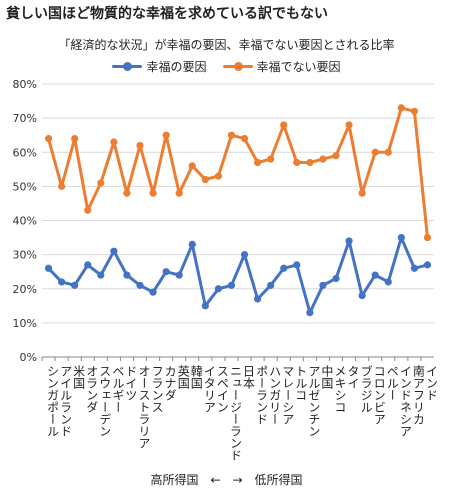 This screenshot has height=498, width=453. I want to click on legend: 幸福の要因 幸福でない要因, so click(226, 66).